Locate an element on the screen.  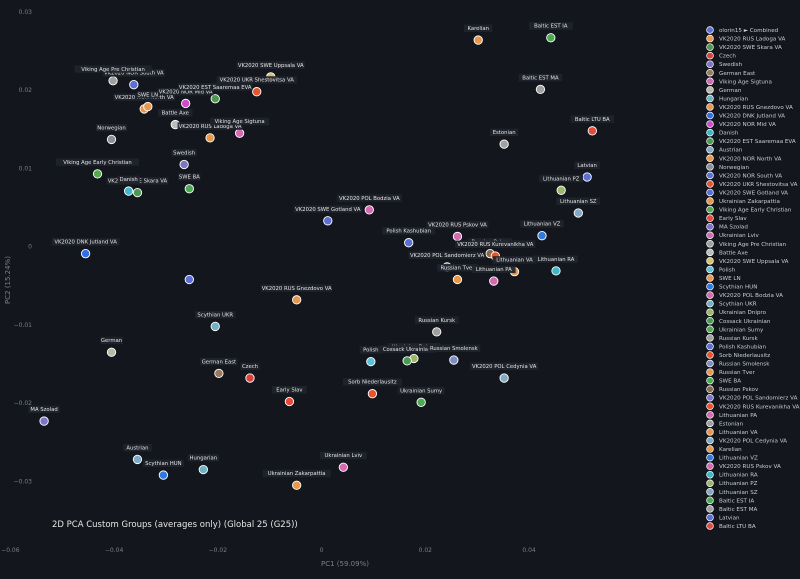
legend-item: Sorb Niederlausitz is located at coordinates (738, 355).